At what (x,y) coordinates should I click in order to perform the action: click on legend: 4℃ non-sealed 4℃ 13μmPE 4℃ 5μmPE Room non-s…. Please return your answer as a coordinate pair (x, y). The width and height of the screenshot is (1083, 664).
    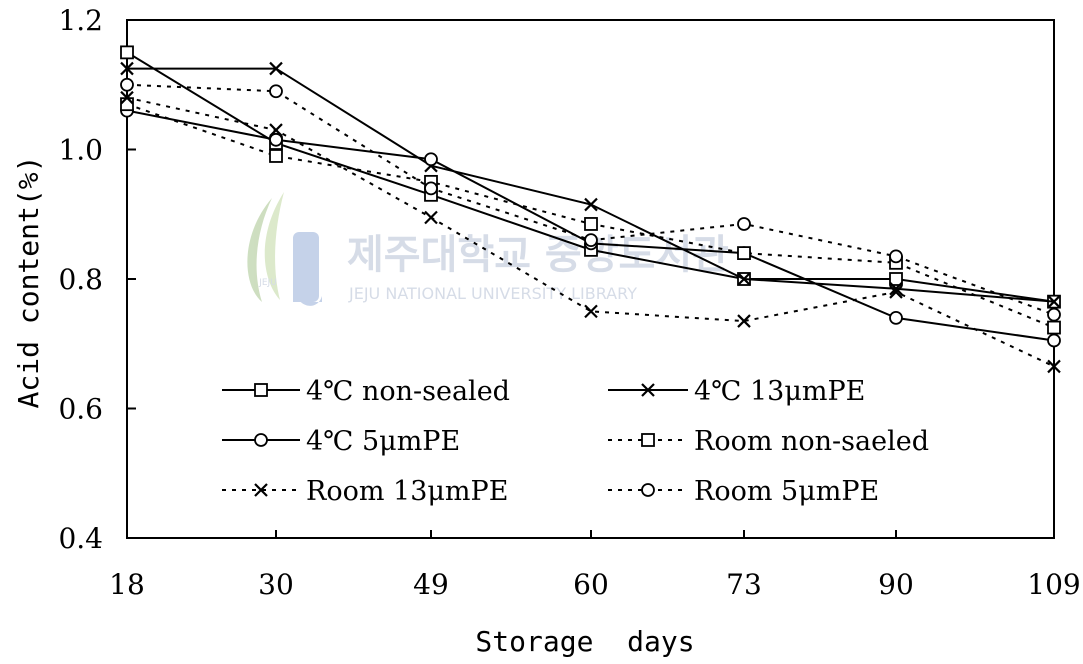
    Looking at the image, I should click on (575, 441).